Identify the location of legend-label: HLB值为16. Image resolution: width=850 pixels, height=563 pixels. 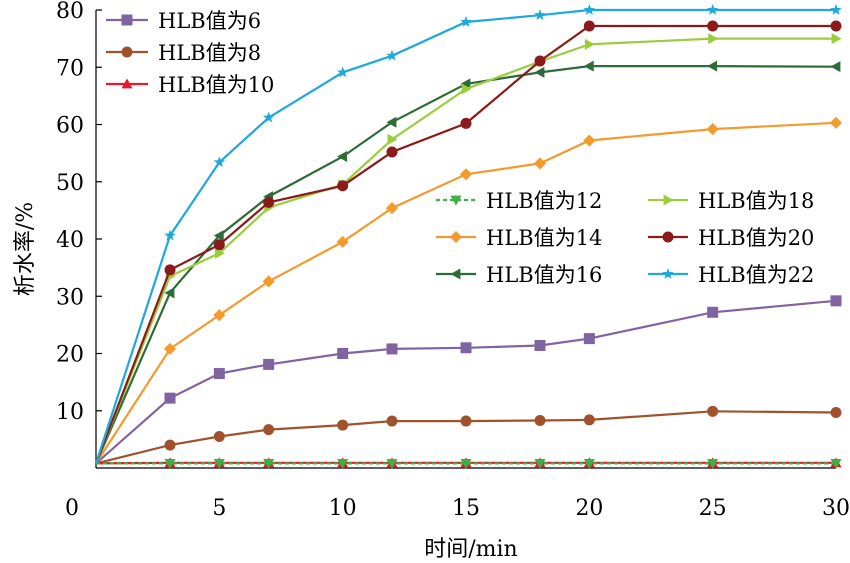
(544, 275).